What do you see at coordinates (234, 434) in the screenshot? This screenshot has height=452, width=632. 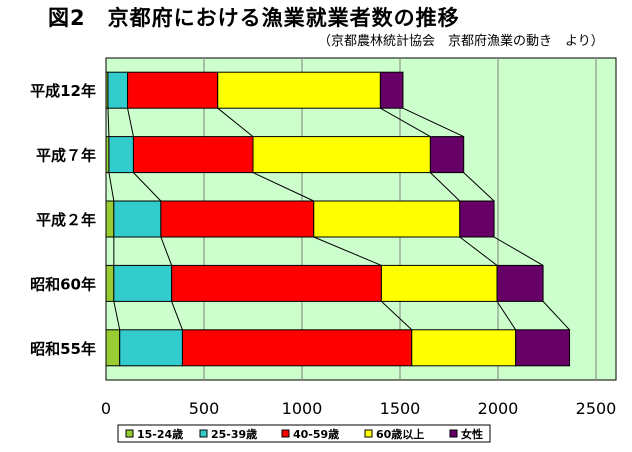 I see `legend-label: 25-39歳` at bounding box center [234, 434].